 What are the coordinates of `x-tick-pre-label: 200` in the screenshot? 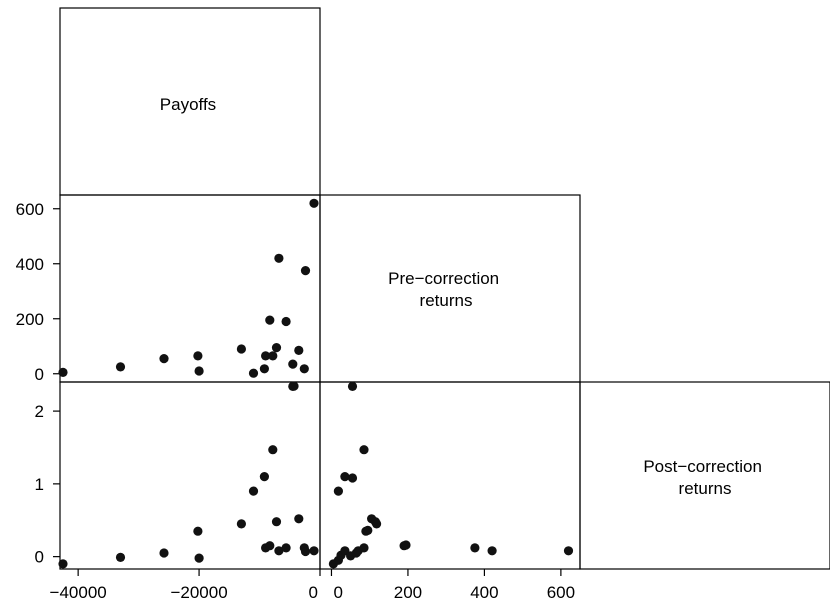 It's located at (408, 592).